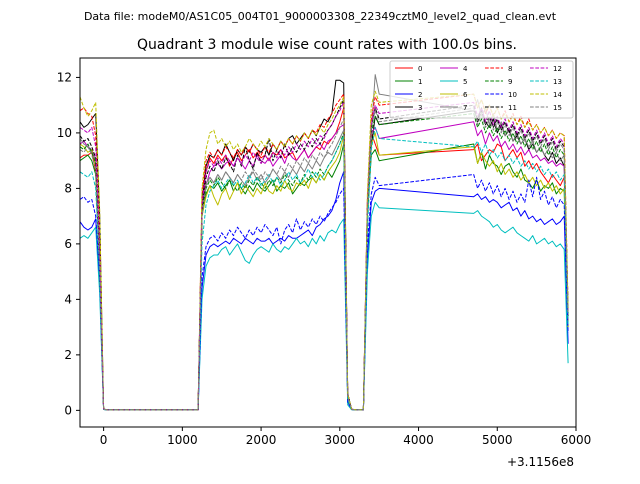 Image resolution: width=640 pixels, height=484 pixels. What do you see at coordinates (540, 462) in the screenshot?
I see `x-axis-offset-label: +3.1156e8` at bounding box center [540, 462].